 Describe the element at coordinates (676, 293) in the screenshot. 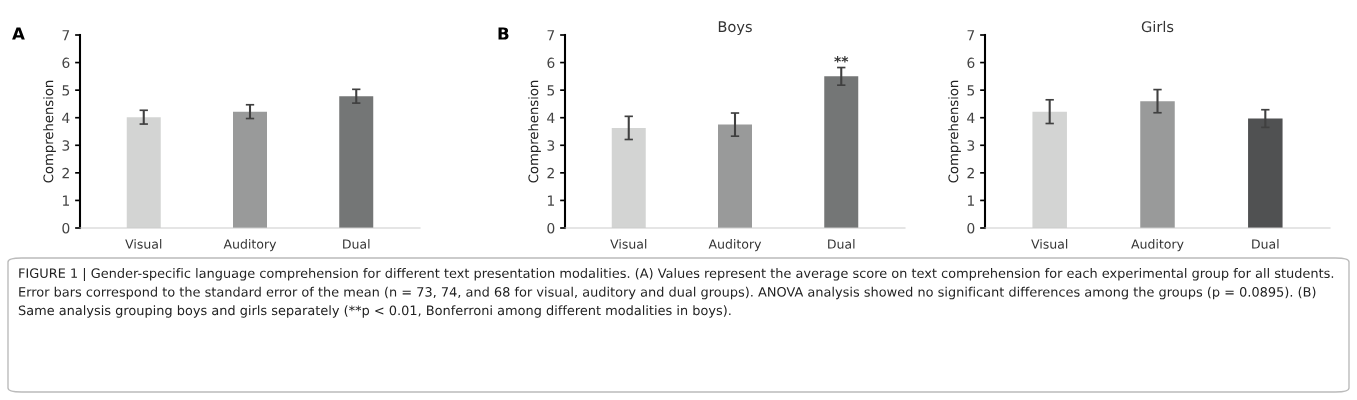

I see `caption: FIGURE 1 | Gender-specific language comprehension for different text presentation modalities. (A) Values represent the average score on text comprehension for each experimental group for all students. Error bars correspond to the standard error of the mean (n = 73, 74, and 68 for visual, auditory and dual groups). ANOVA analysis showed no significant differences among the groups (p = 0.0895). (B) Same analysis grouping boys and girls separately (**p < 0.01, Bonferroni among different modalities in boys).` at that location.